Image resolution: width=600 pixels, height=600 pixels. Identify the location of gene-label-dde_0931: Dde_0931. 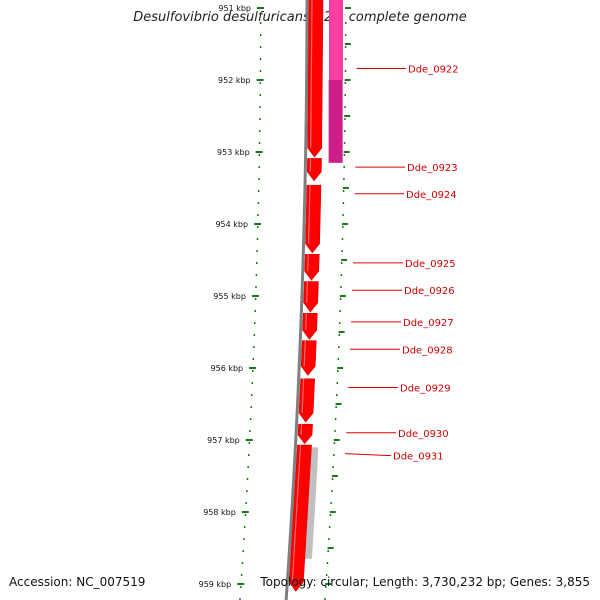
(418, 457).